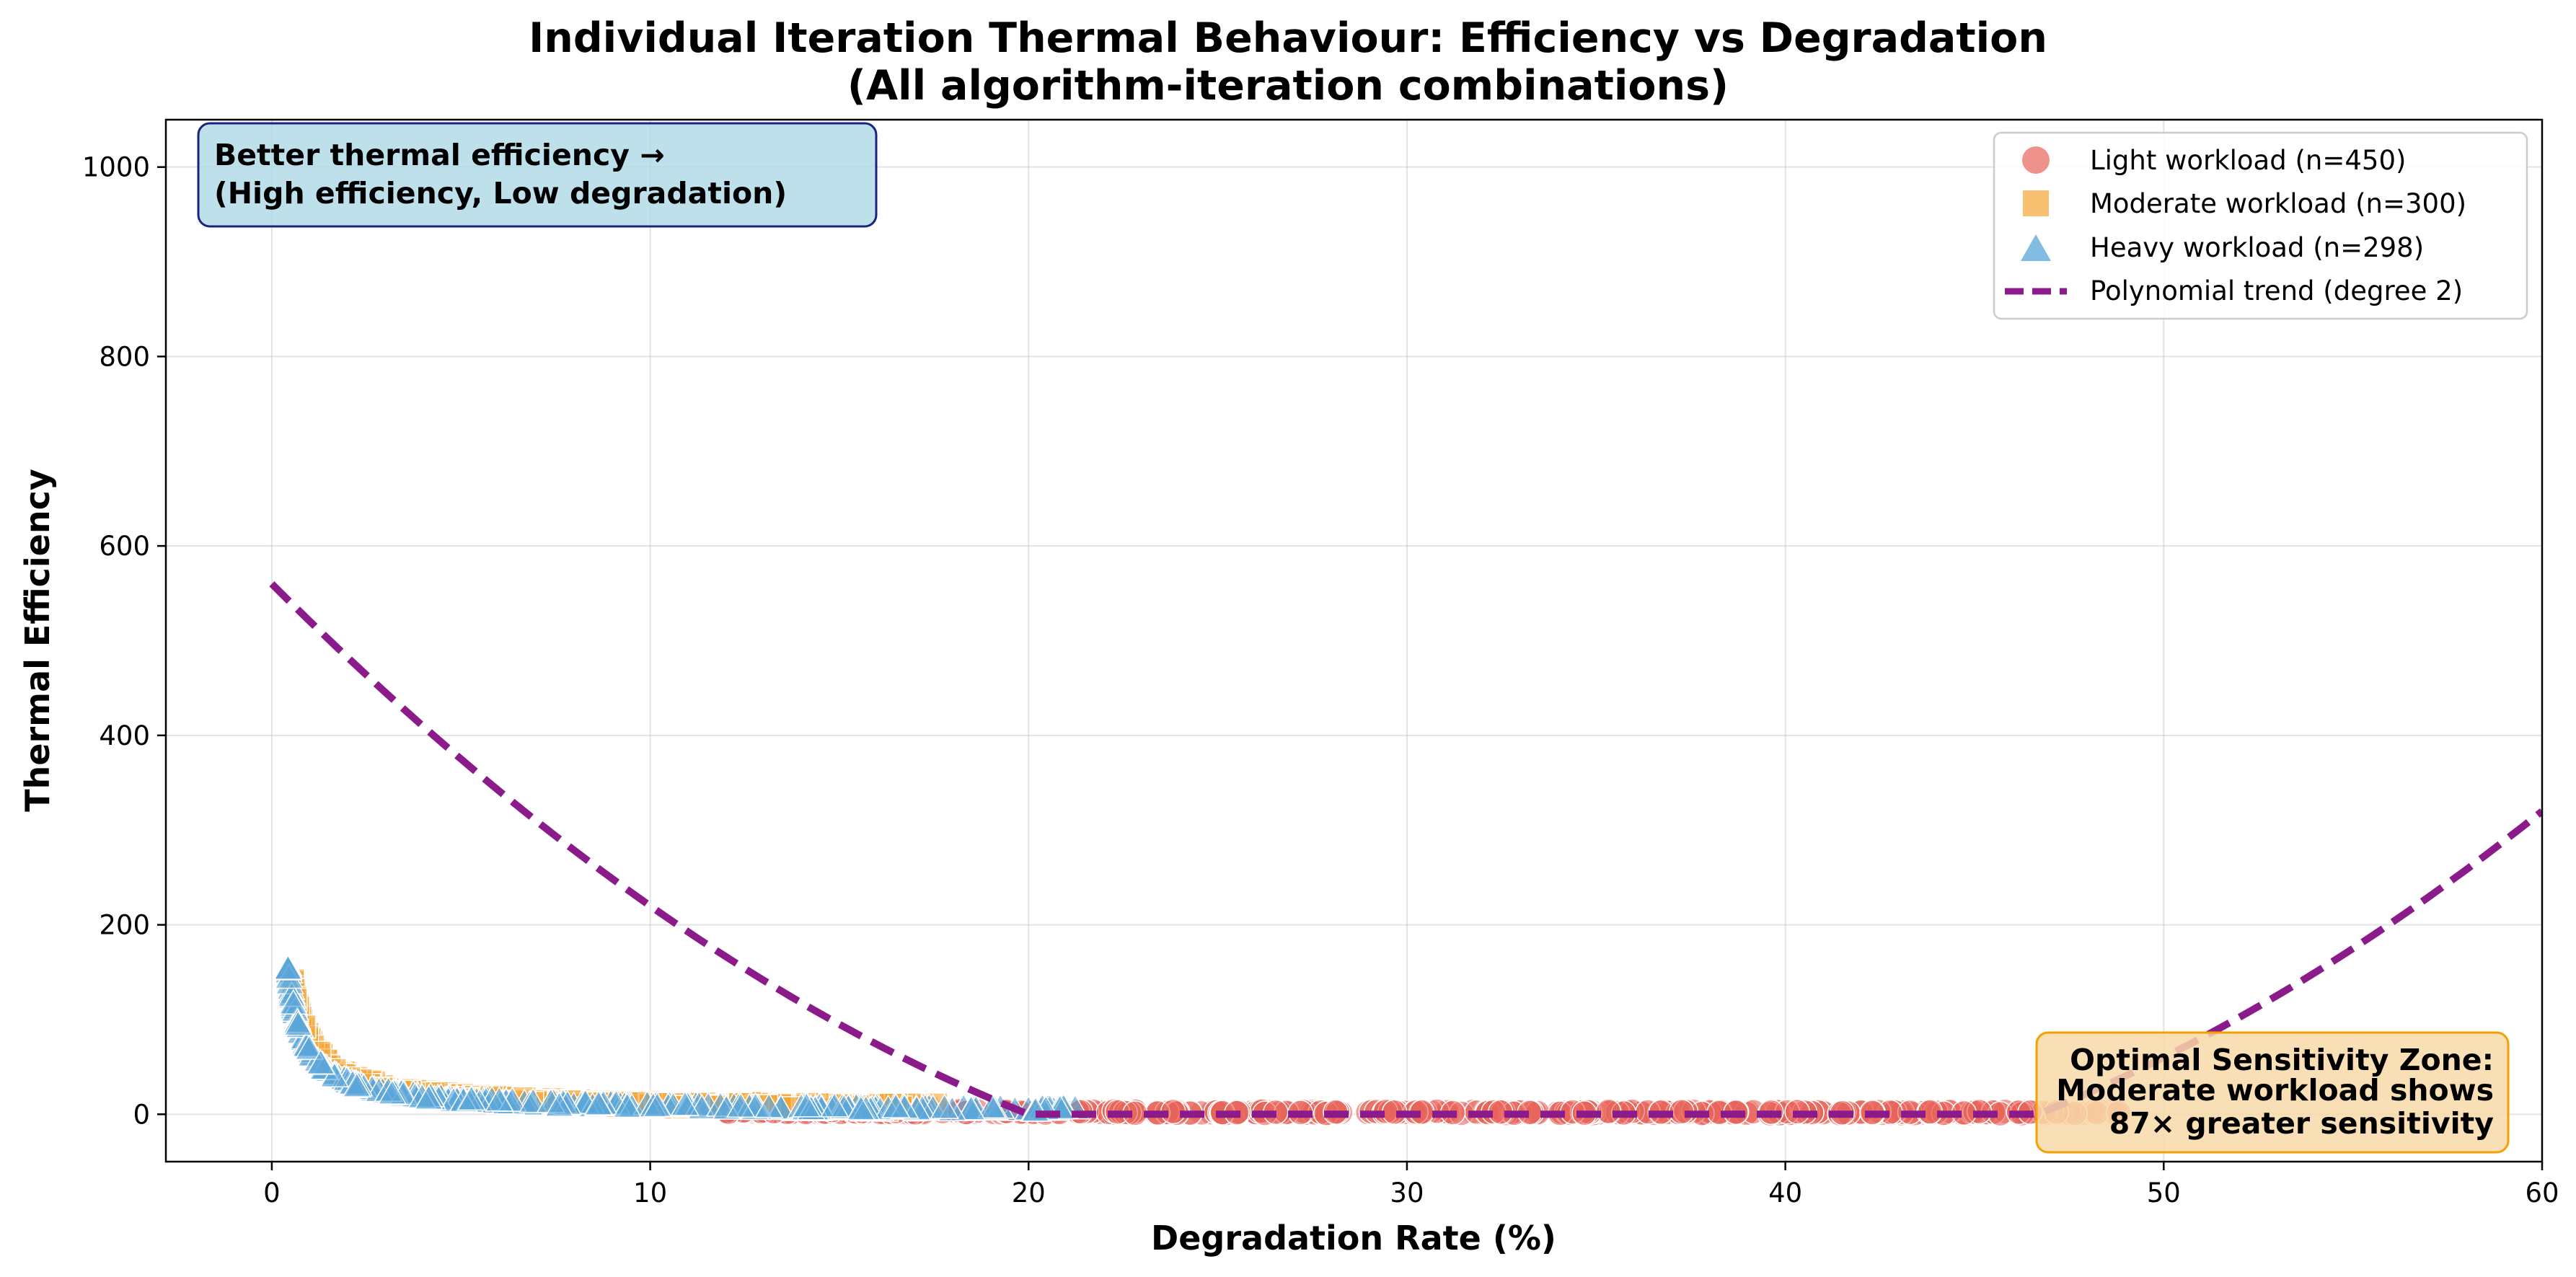 This screenshot has height=1277, width=2576. I want to click on annotation-sensitivity-zone-box, so click(2272, 1092).